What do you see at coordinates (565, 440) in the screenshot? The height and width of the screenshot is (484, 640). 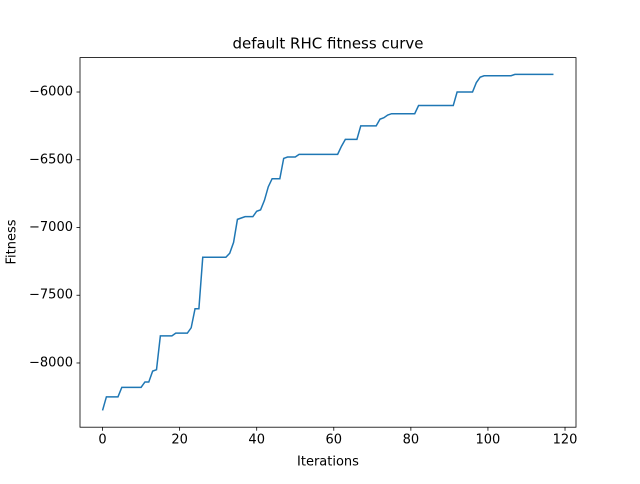 I see `x-tick-label: 120` at bounding box center [565, 440].